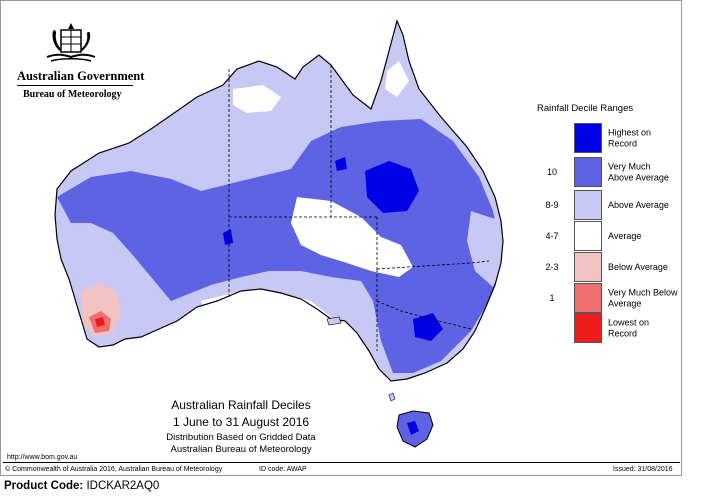 This screenshot has width=724, height=501. Describe the element at coordinates (341, 164) in the screenshot. I see `map-region-highest-small` at that location.